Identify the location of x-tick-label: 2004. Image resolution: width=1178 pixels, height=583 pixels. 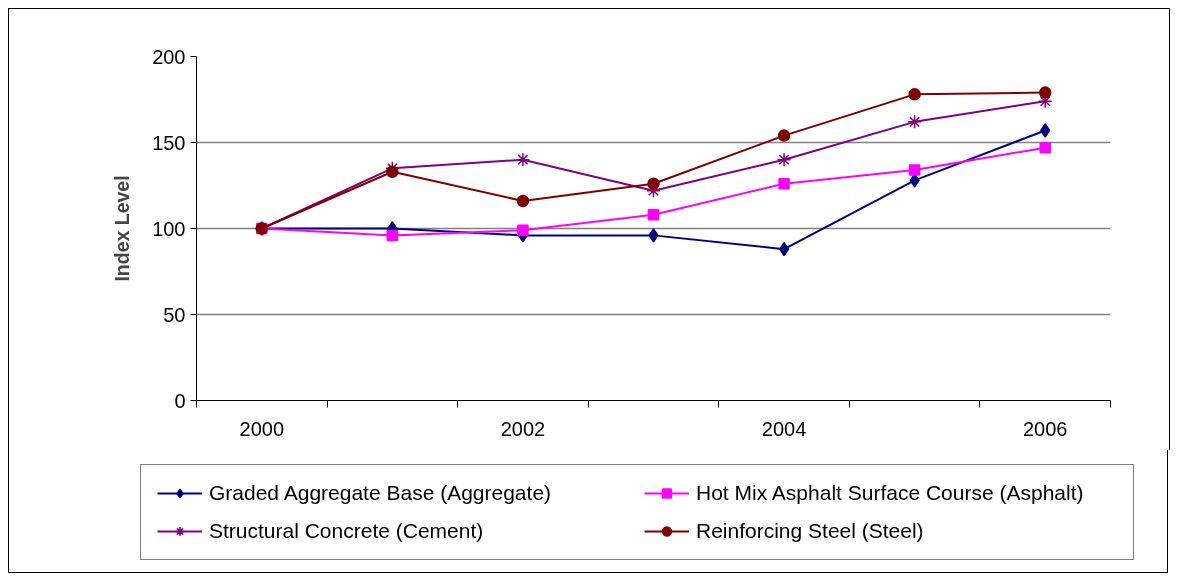
(784, 428).